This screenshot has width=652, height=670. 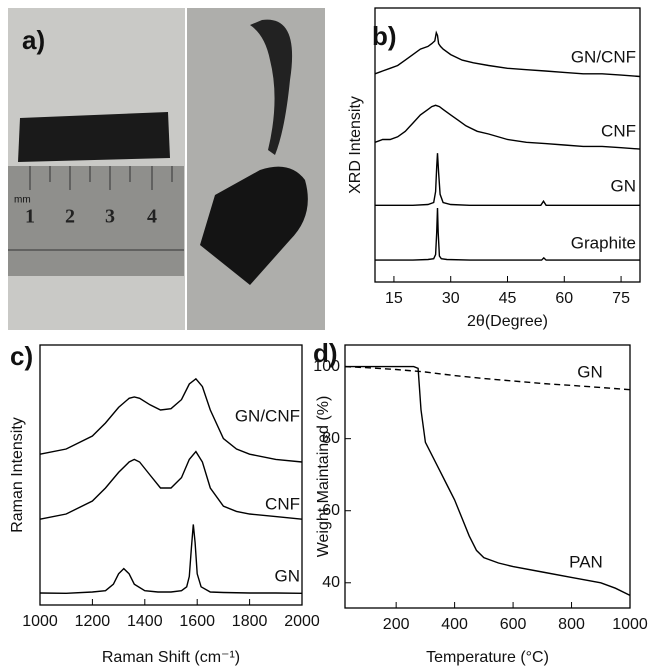 What do you see at coordinates (325, 353) in the screenshot?
I see `panel-label: d)` at bounding box center [325, 353].